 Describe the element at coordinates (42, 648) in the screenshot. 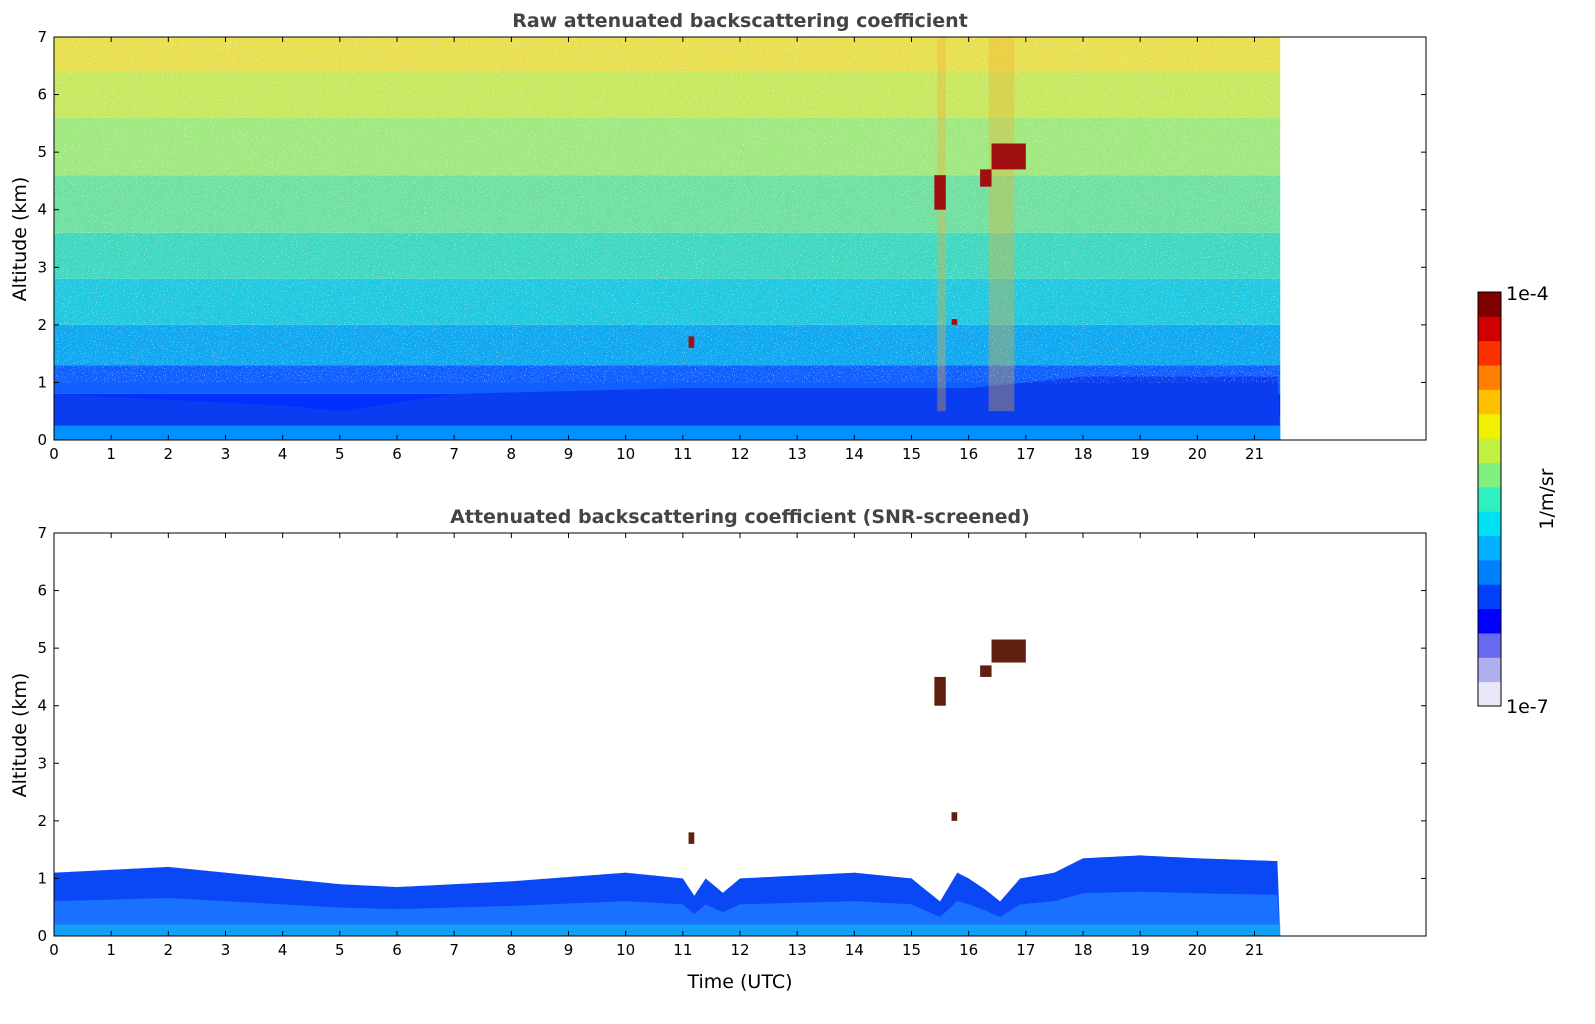

I see `y-tick-label: 5` at that location.